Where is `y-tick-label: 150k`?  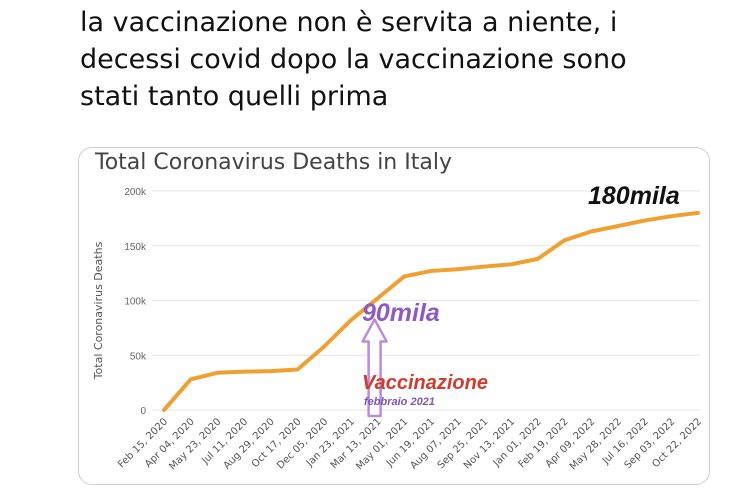
y-tick-label: 150k is located at coordinates (135, 247).